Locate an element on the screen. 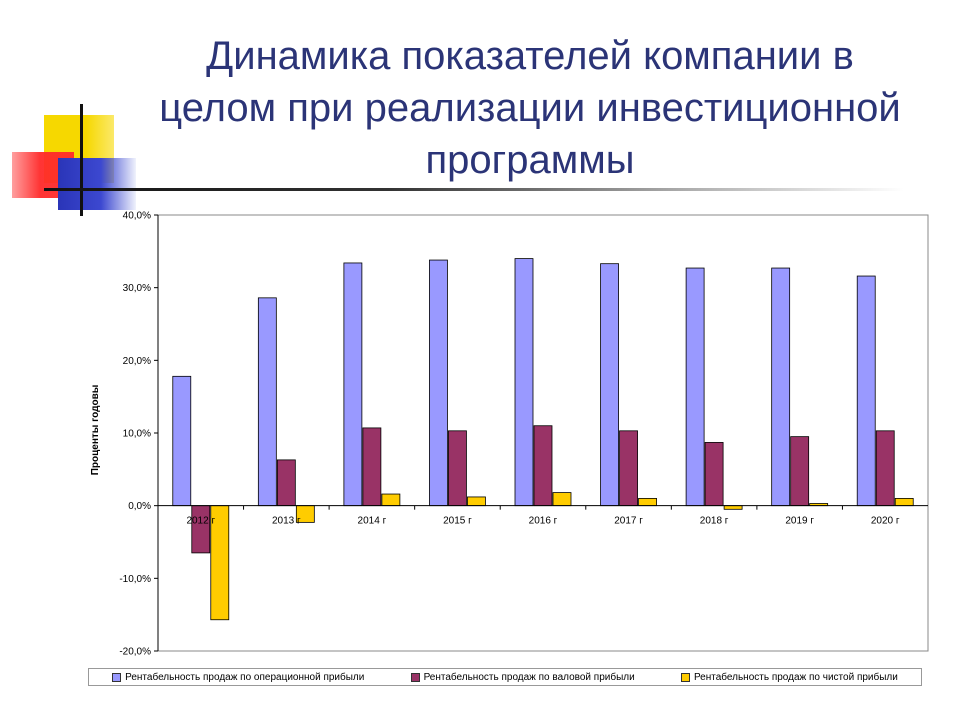  decor-vertical-line is located at coordinates (81, 160).